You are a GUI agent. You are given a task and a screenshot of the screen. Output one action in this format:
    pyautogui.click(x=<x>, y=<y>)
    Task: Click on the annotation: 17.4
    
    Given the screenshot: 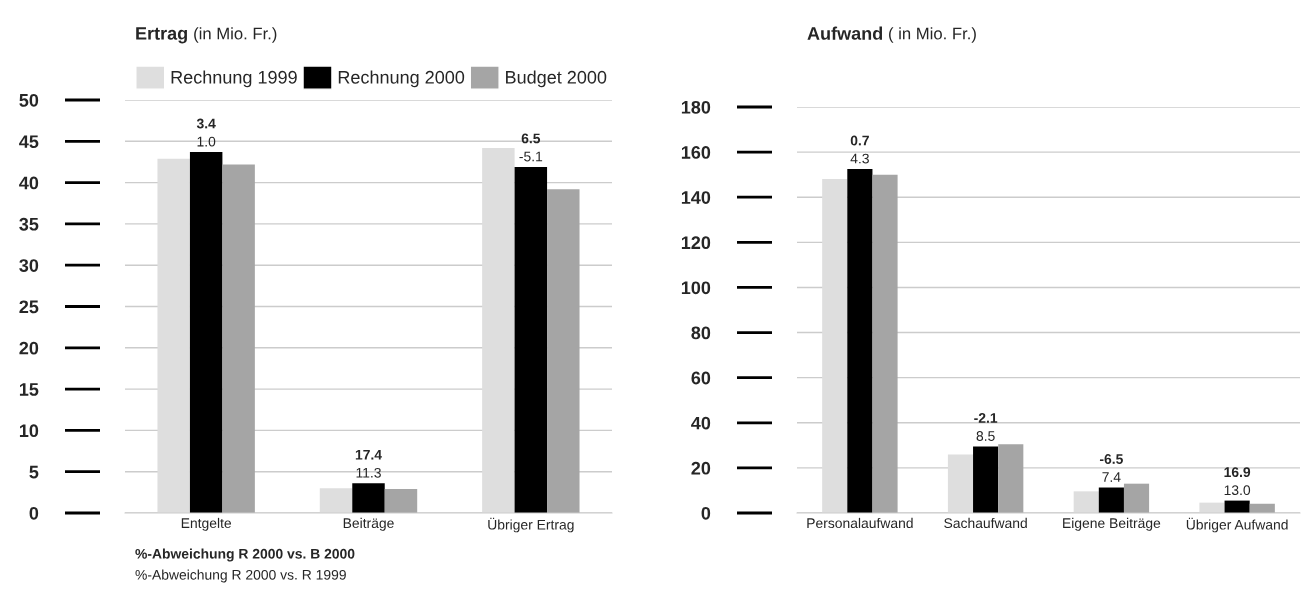 What is the action you would take?
    pyautogui.click(x=368, y=454)
    